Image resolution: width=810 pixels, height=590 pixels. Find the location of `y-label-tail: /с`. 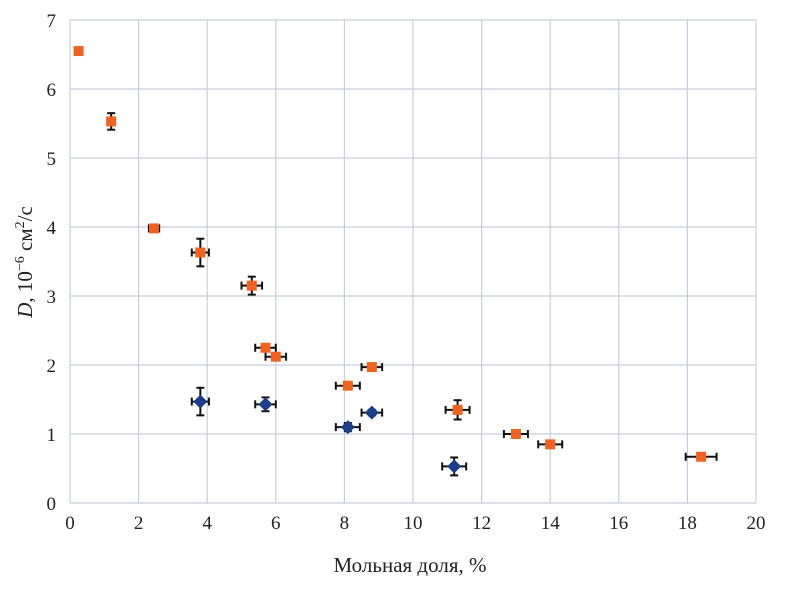

y-label-tail: /с is located at coordinates (25, 213).